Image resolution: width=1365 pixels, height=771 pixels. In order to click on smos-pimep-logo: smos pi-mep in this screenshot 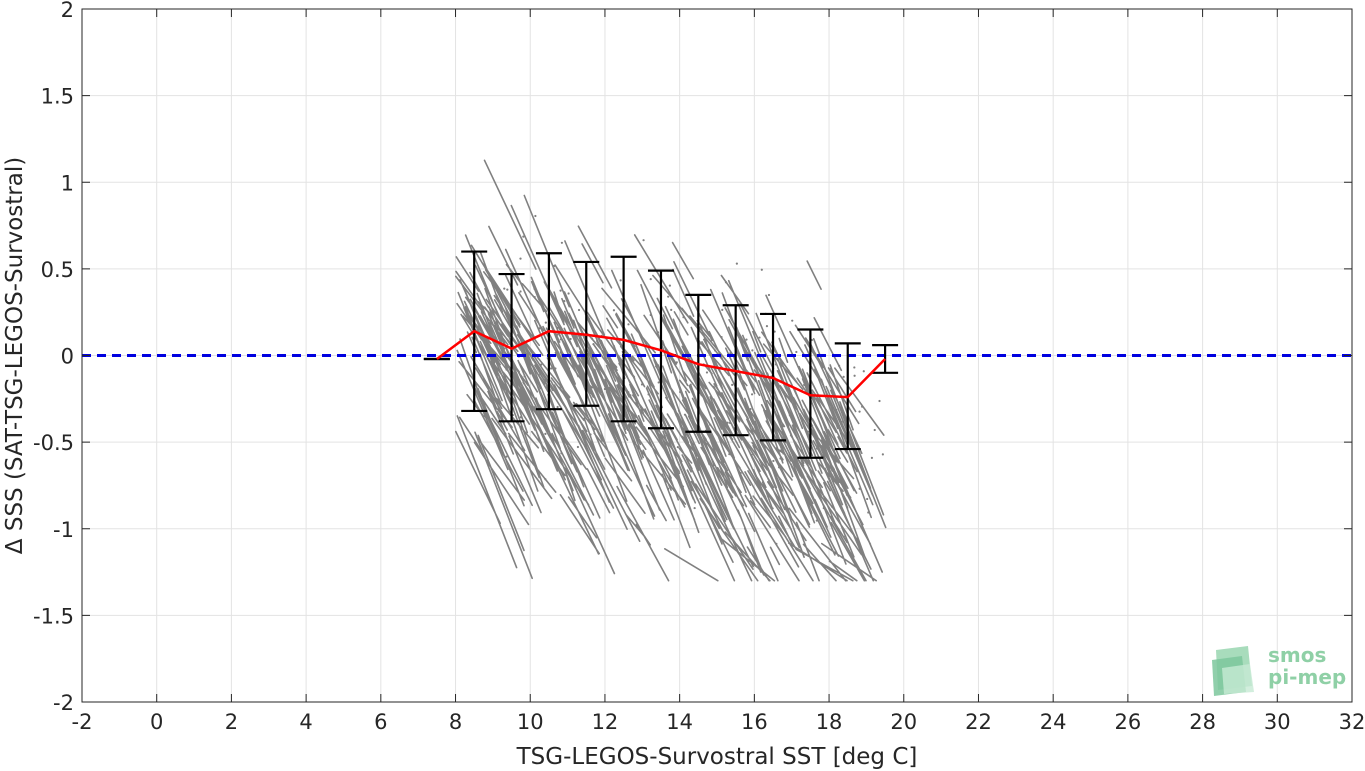, I will do `click(1279, 669)`.